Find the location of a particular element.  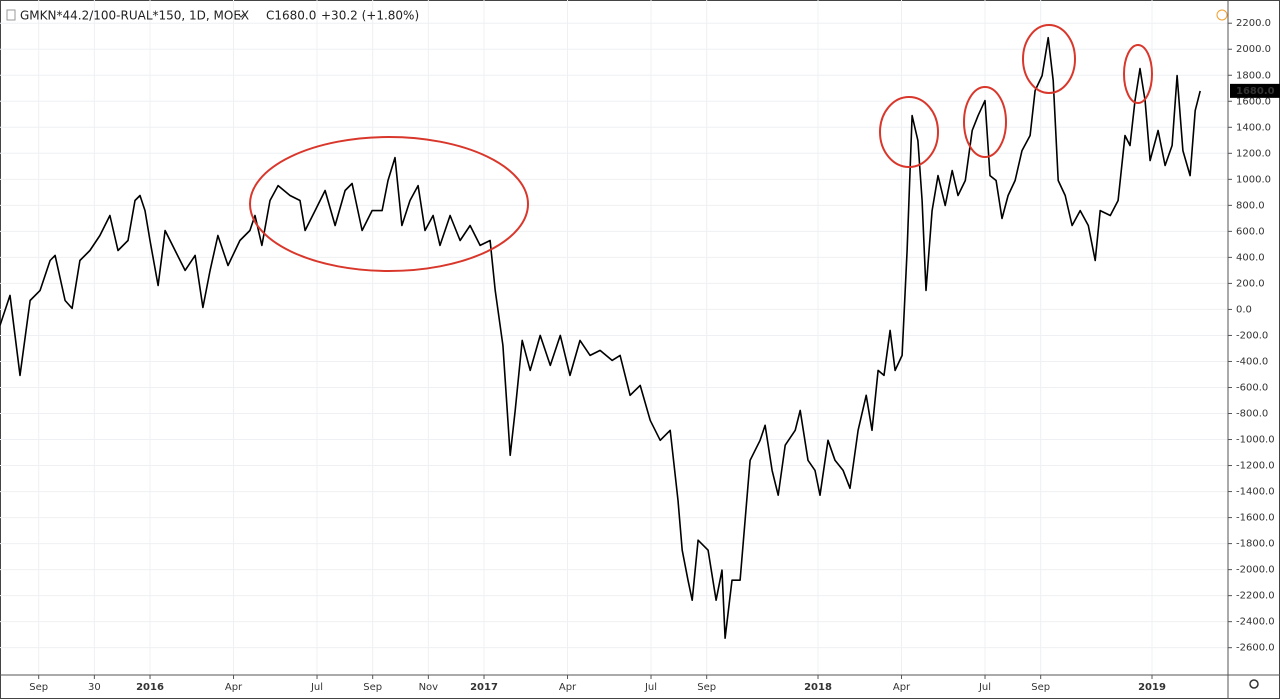

y-tick-label: 400.0 is located at coordinates (1250, 257).